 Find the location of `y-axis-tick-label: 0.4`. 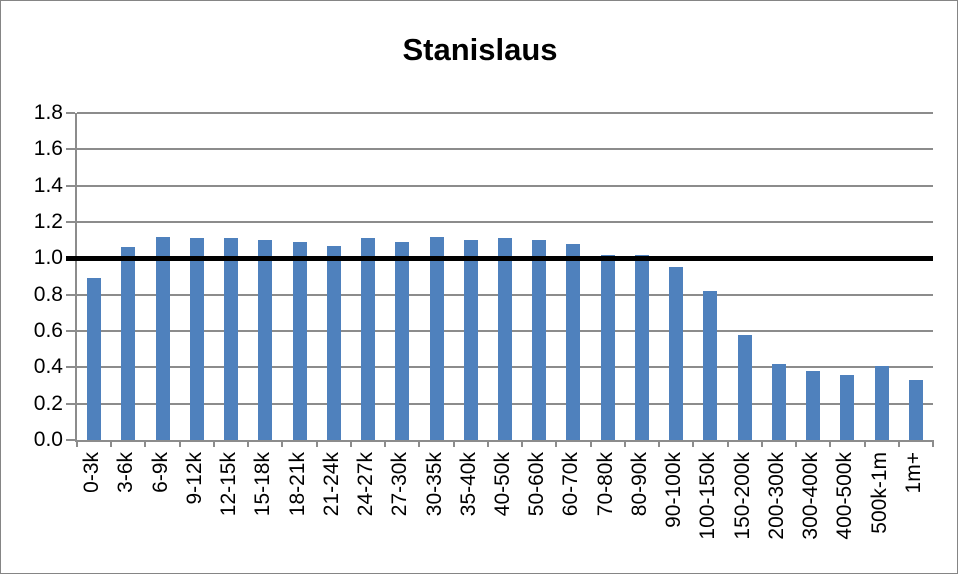

y-axis-tick-label: 0.4 is located at coordinates (48, 367).